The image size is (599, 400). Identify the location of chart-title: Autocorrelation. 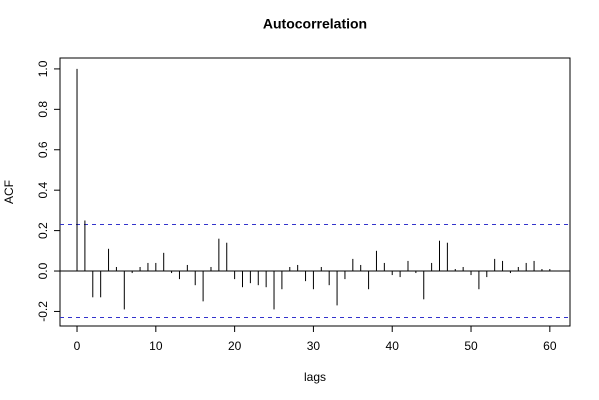
(315, 24).